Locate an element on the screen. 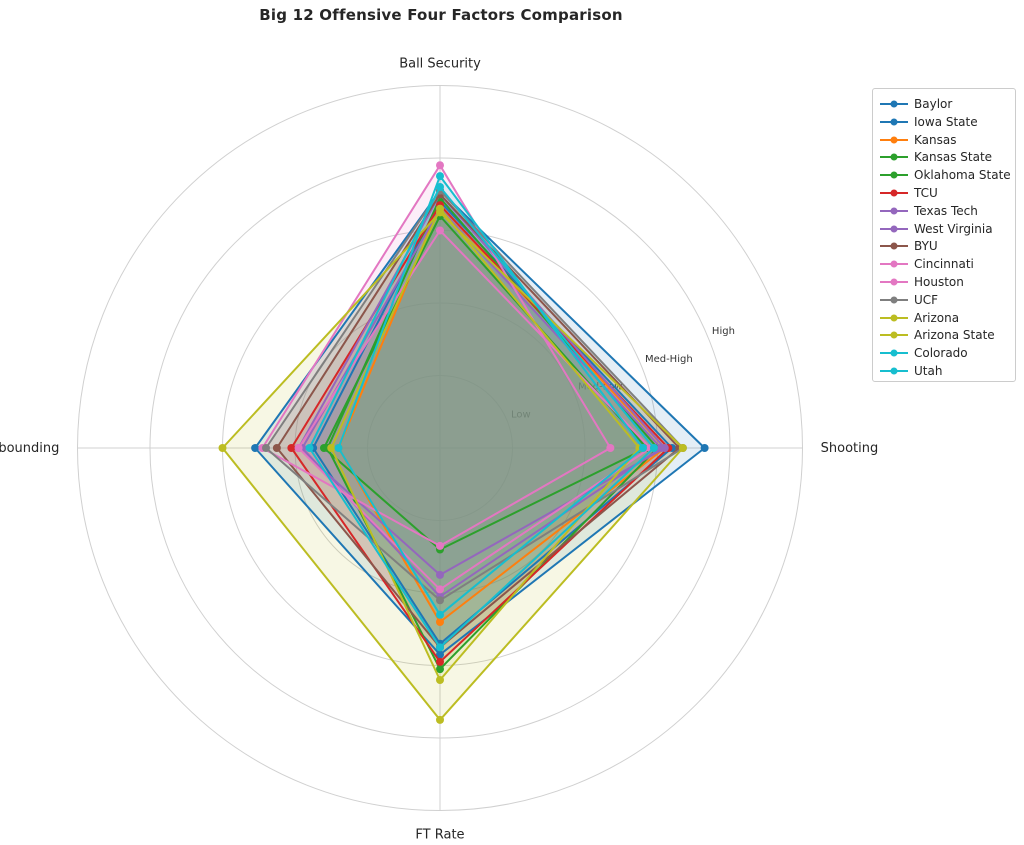 The width and height of the screenshot is (1024, 845). radial-tick-label: Low is located at coordinates (521, 414).